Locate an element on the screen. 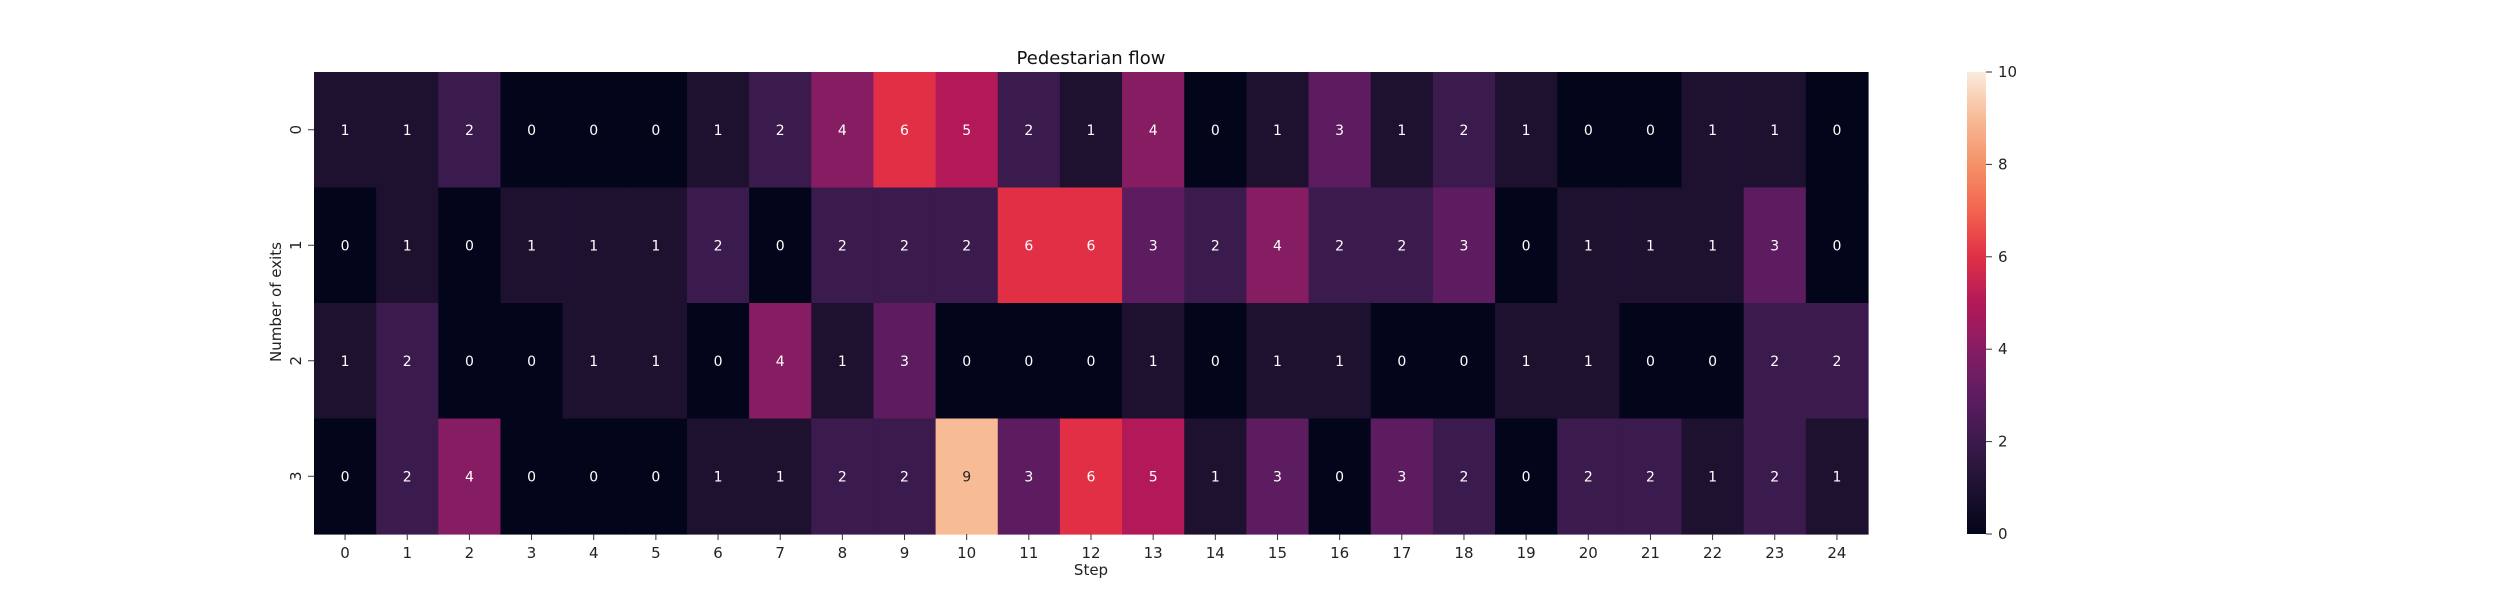 This screenshot has width=2500, height=600. x-tick-label: 7 is located at coordinates (780, 553).